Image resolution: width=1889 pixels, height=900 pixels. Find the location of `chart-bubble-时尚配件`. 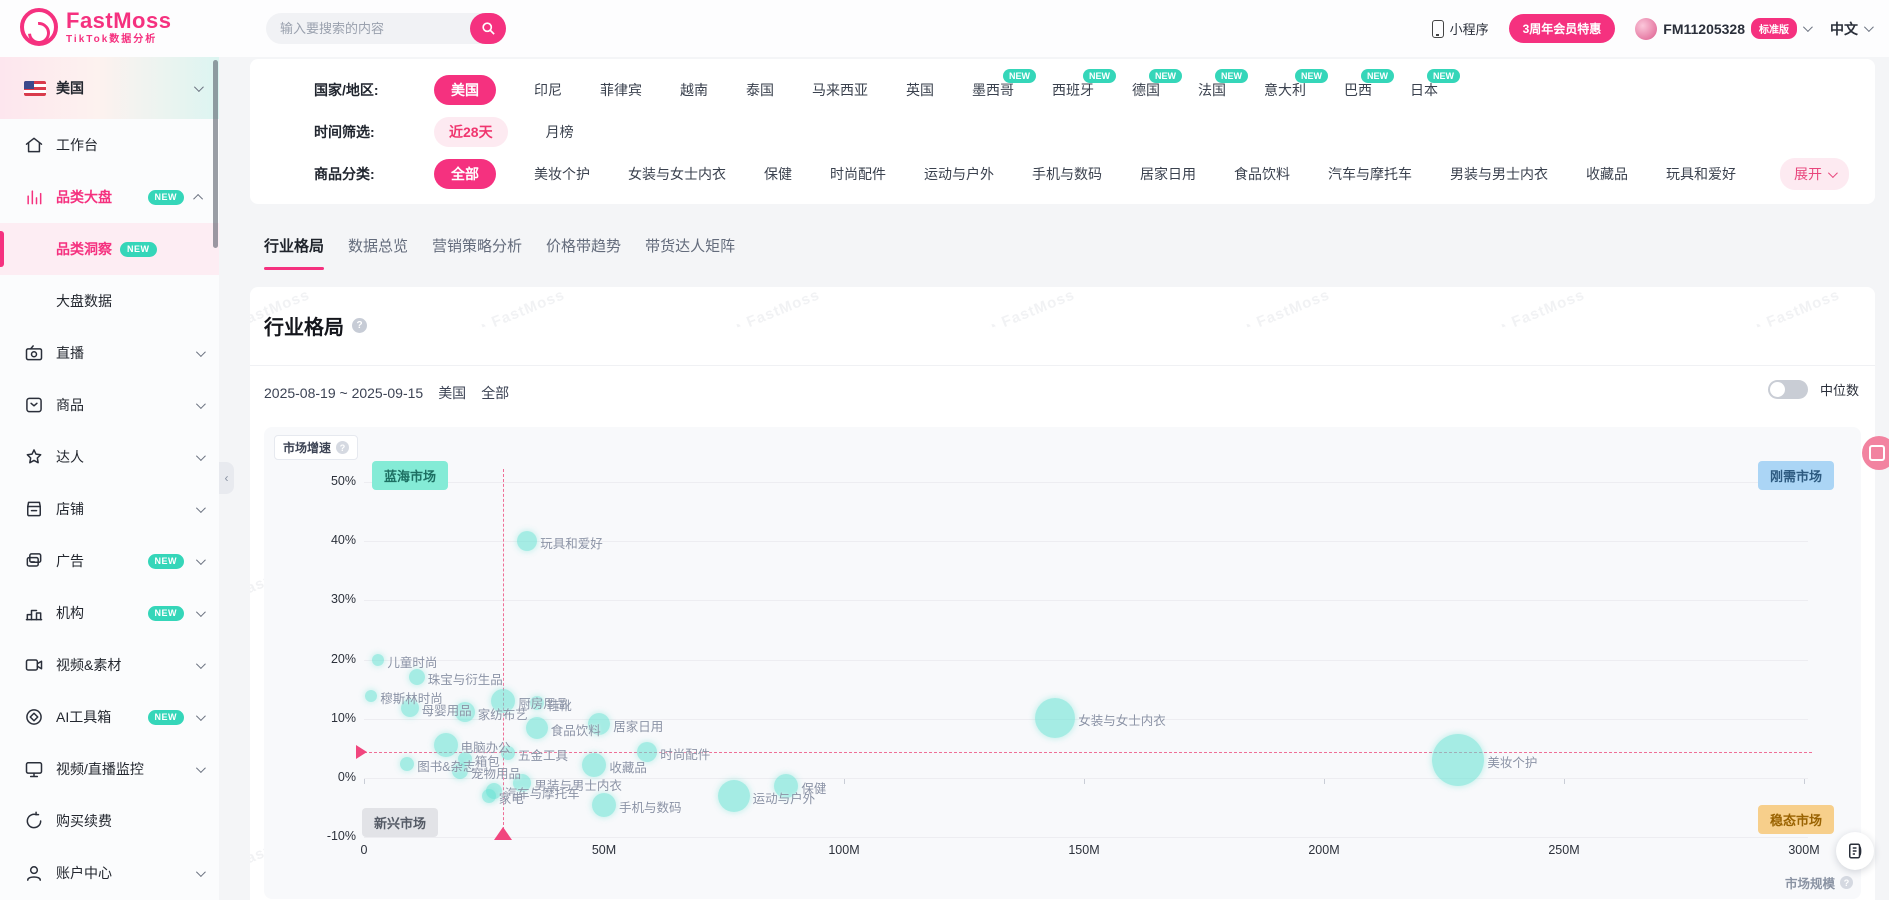

chart-bubble-时尚配件 is located at coordinates (647, 751).